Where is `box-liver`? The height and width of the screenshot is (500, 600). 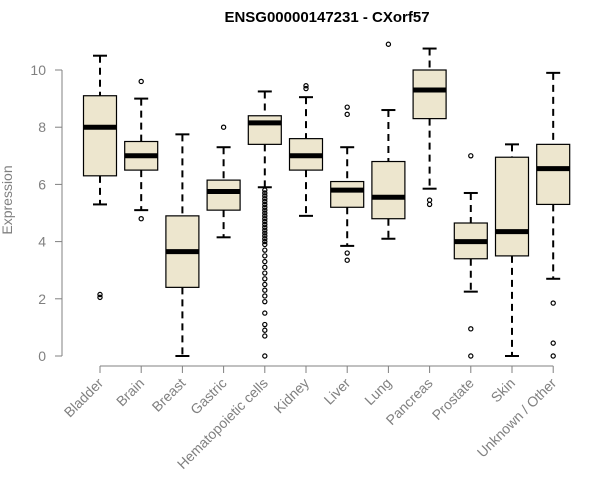
box-liver is located at coordinates (347, 183).